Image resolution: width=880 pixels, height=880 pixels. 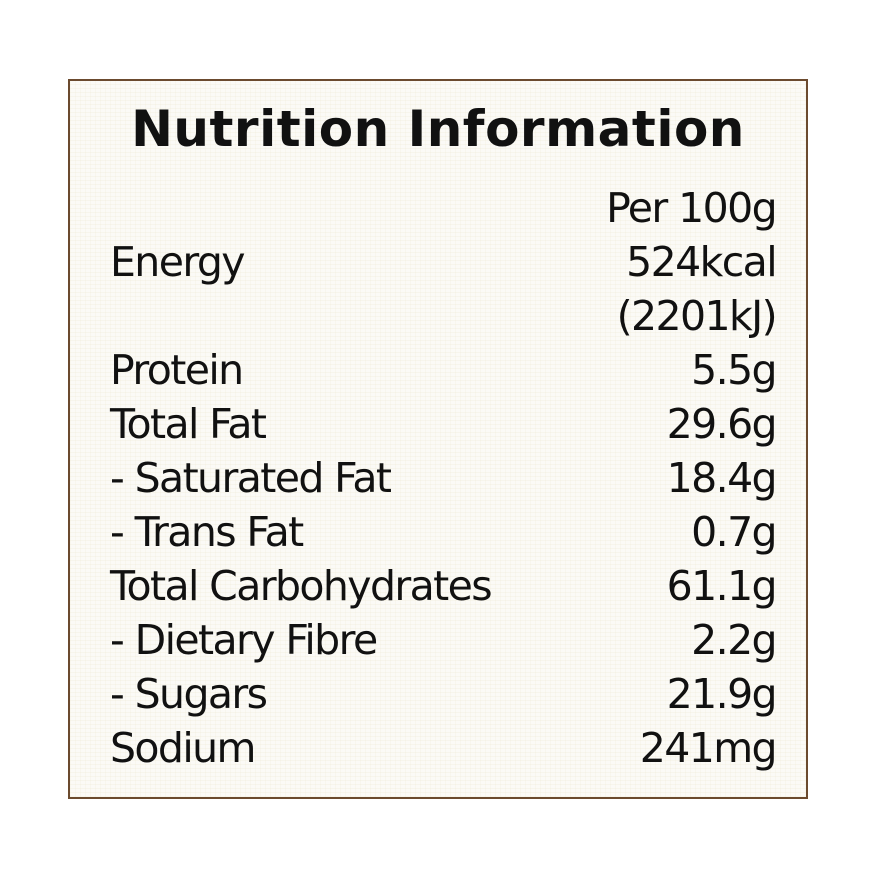 What do you see at coordinates (444, 316) in the screenshot?
I see `nutrient-row-energy-kj: (2201kJ)` at bounding box center [444, 316].